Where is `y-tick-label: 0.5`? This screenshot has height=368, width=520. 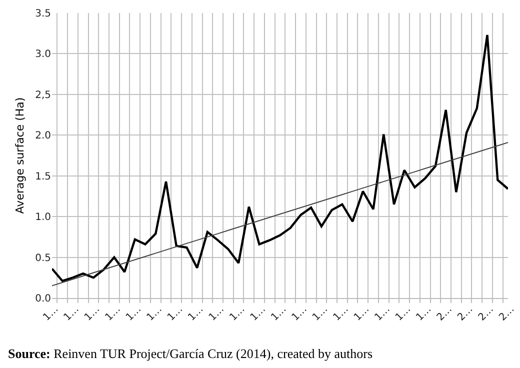
y-tick-label: 0.5 is located at coordinates (43, 258).